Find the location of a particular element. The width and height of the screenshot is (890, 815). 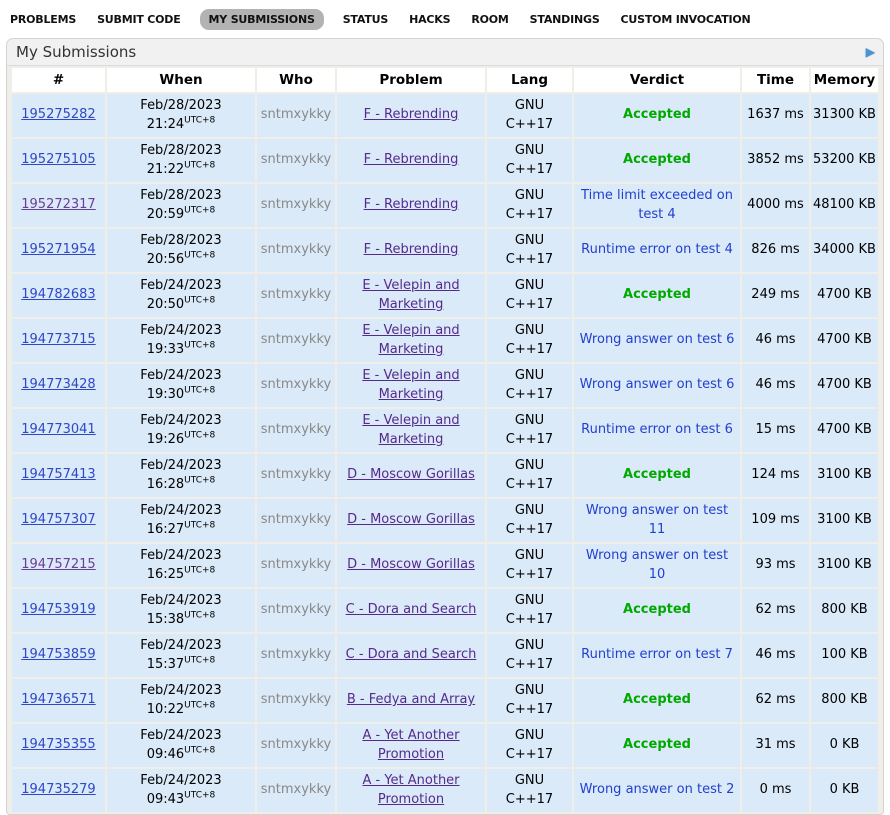

nav-item-room: ROOM is located at coordinates (490, 19).